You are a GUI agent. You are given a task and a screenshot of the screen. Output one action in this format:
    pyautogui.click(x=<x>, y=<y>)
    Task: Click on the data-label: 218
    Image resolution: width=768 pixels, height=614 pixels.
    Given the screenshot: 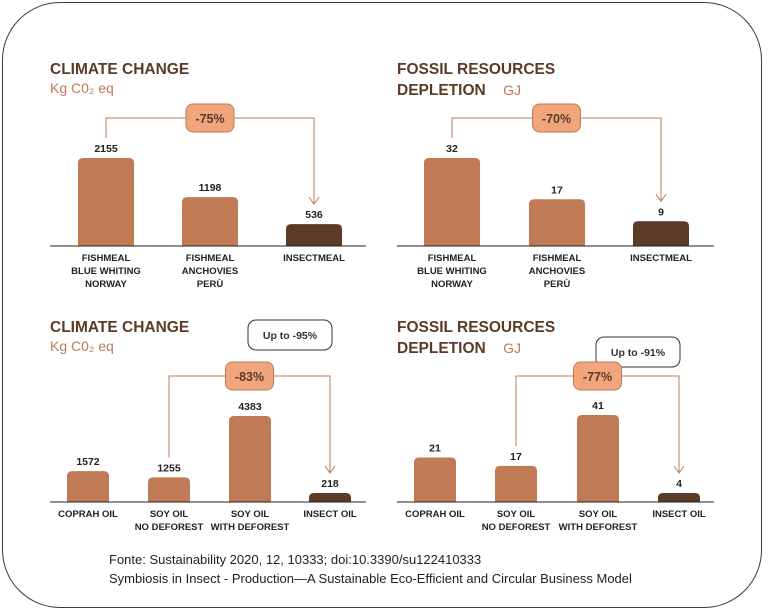 What is the action you would take?
    pyautogui.click(x=330, y=484)
    